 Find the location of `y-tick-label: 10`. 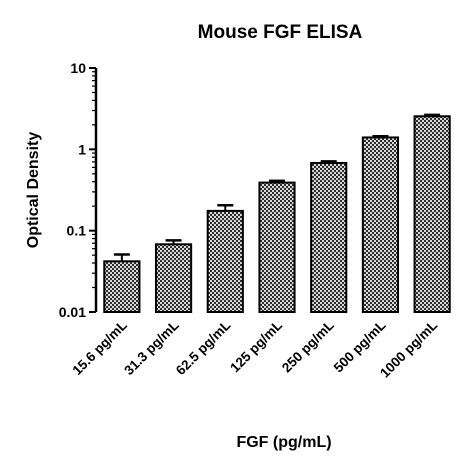

y-tick-label: 10 is located at coordinates (78, 68).